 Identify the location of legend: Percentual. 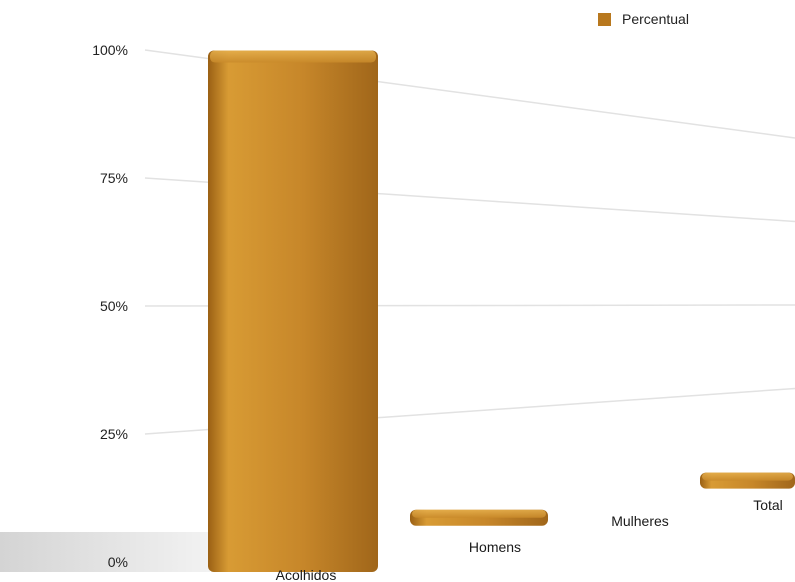
(643, 19).